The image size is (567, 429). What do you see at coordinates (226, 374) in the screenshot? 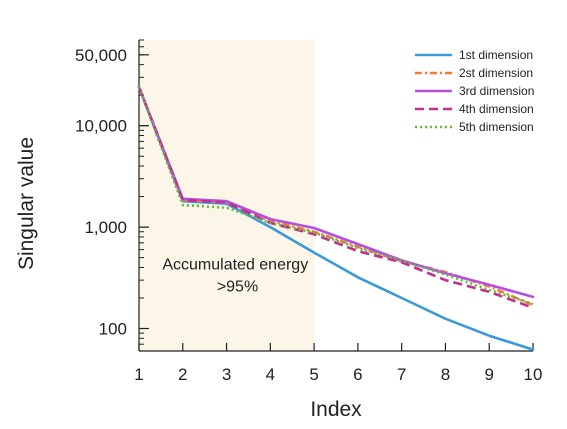
I see `x-tick-label: 3` at bounding box center [226, 374].